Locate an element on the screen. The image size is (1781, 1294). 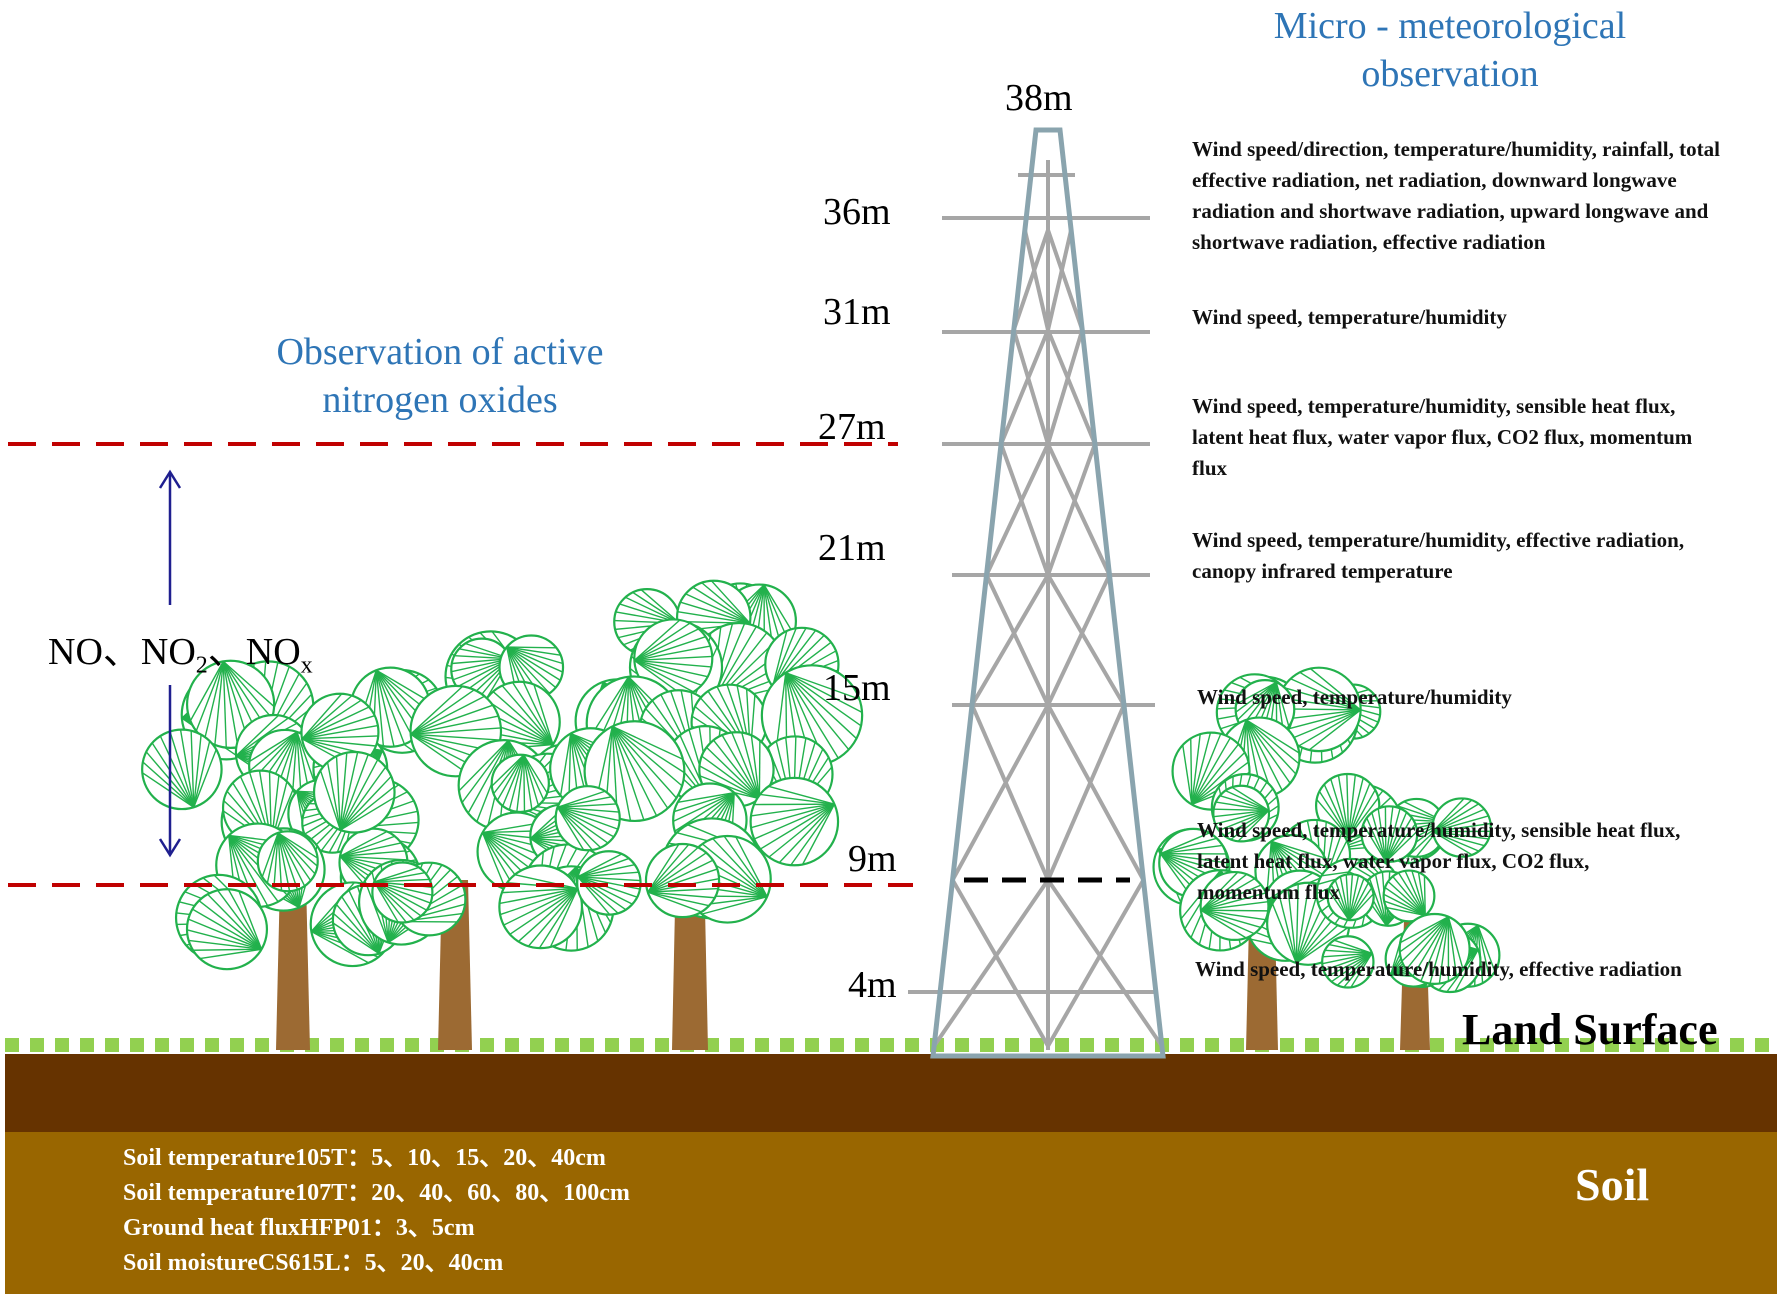
nox-species-label: NO、NO2、NOx is located at coordinates (180, 650).